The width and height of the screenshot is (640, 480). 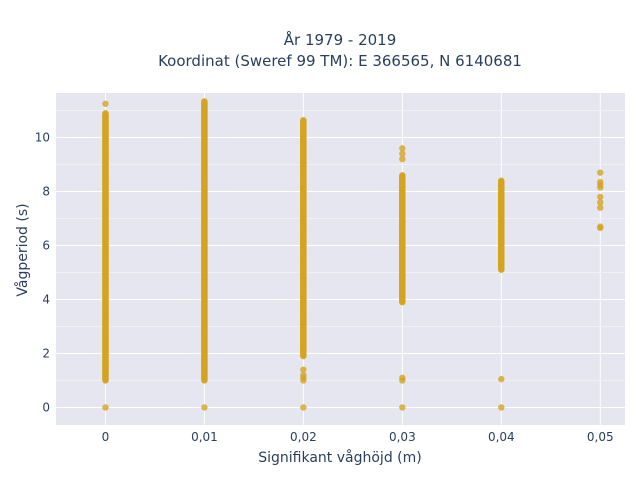 What do you see at coordinates (303, 437) in the screenshot?
I see `x-tick-label: 0,02` at bounding box center [303, 437].